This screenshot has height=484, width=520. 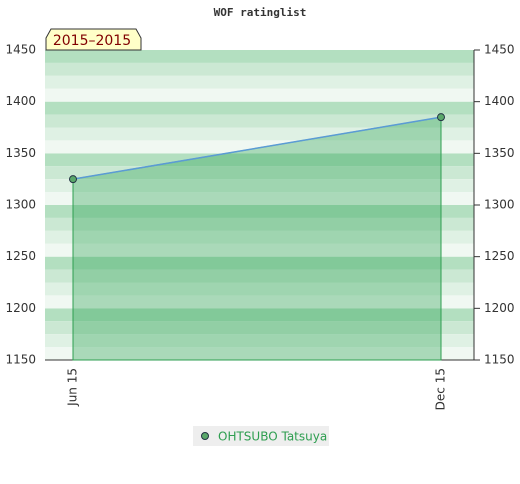 I want to click on y-tick-label-right: 1400, so click(x=499, y=101).